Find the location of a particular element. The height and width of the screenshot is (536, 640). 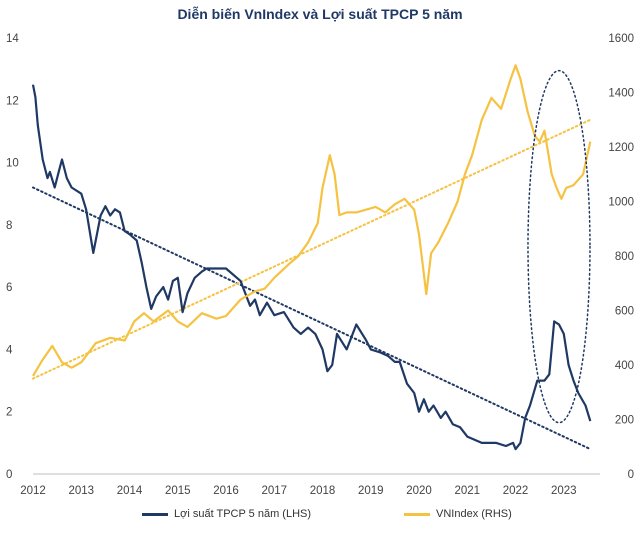

legend-vnindex: VNIndex (RHS) is located at coordinates (458, 514).